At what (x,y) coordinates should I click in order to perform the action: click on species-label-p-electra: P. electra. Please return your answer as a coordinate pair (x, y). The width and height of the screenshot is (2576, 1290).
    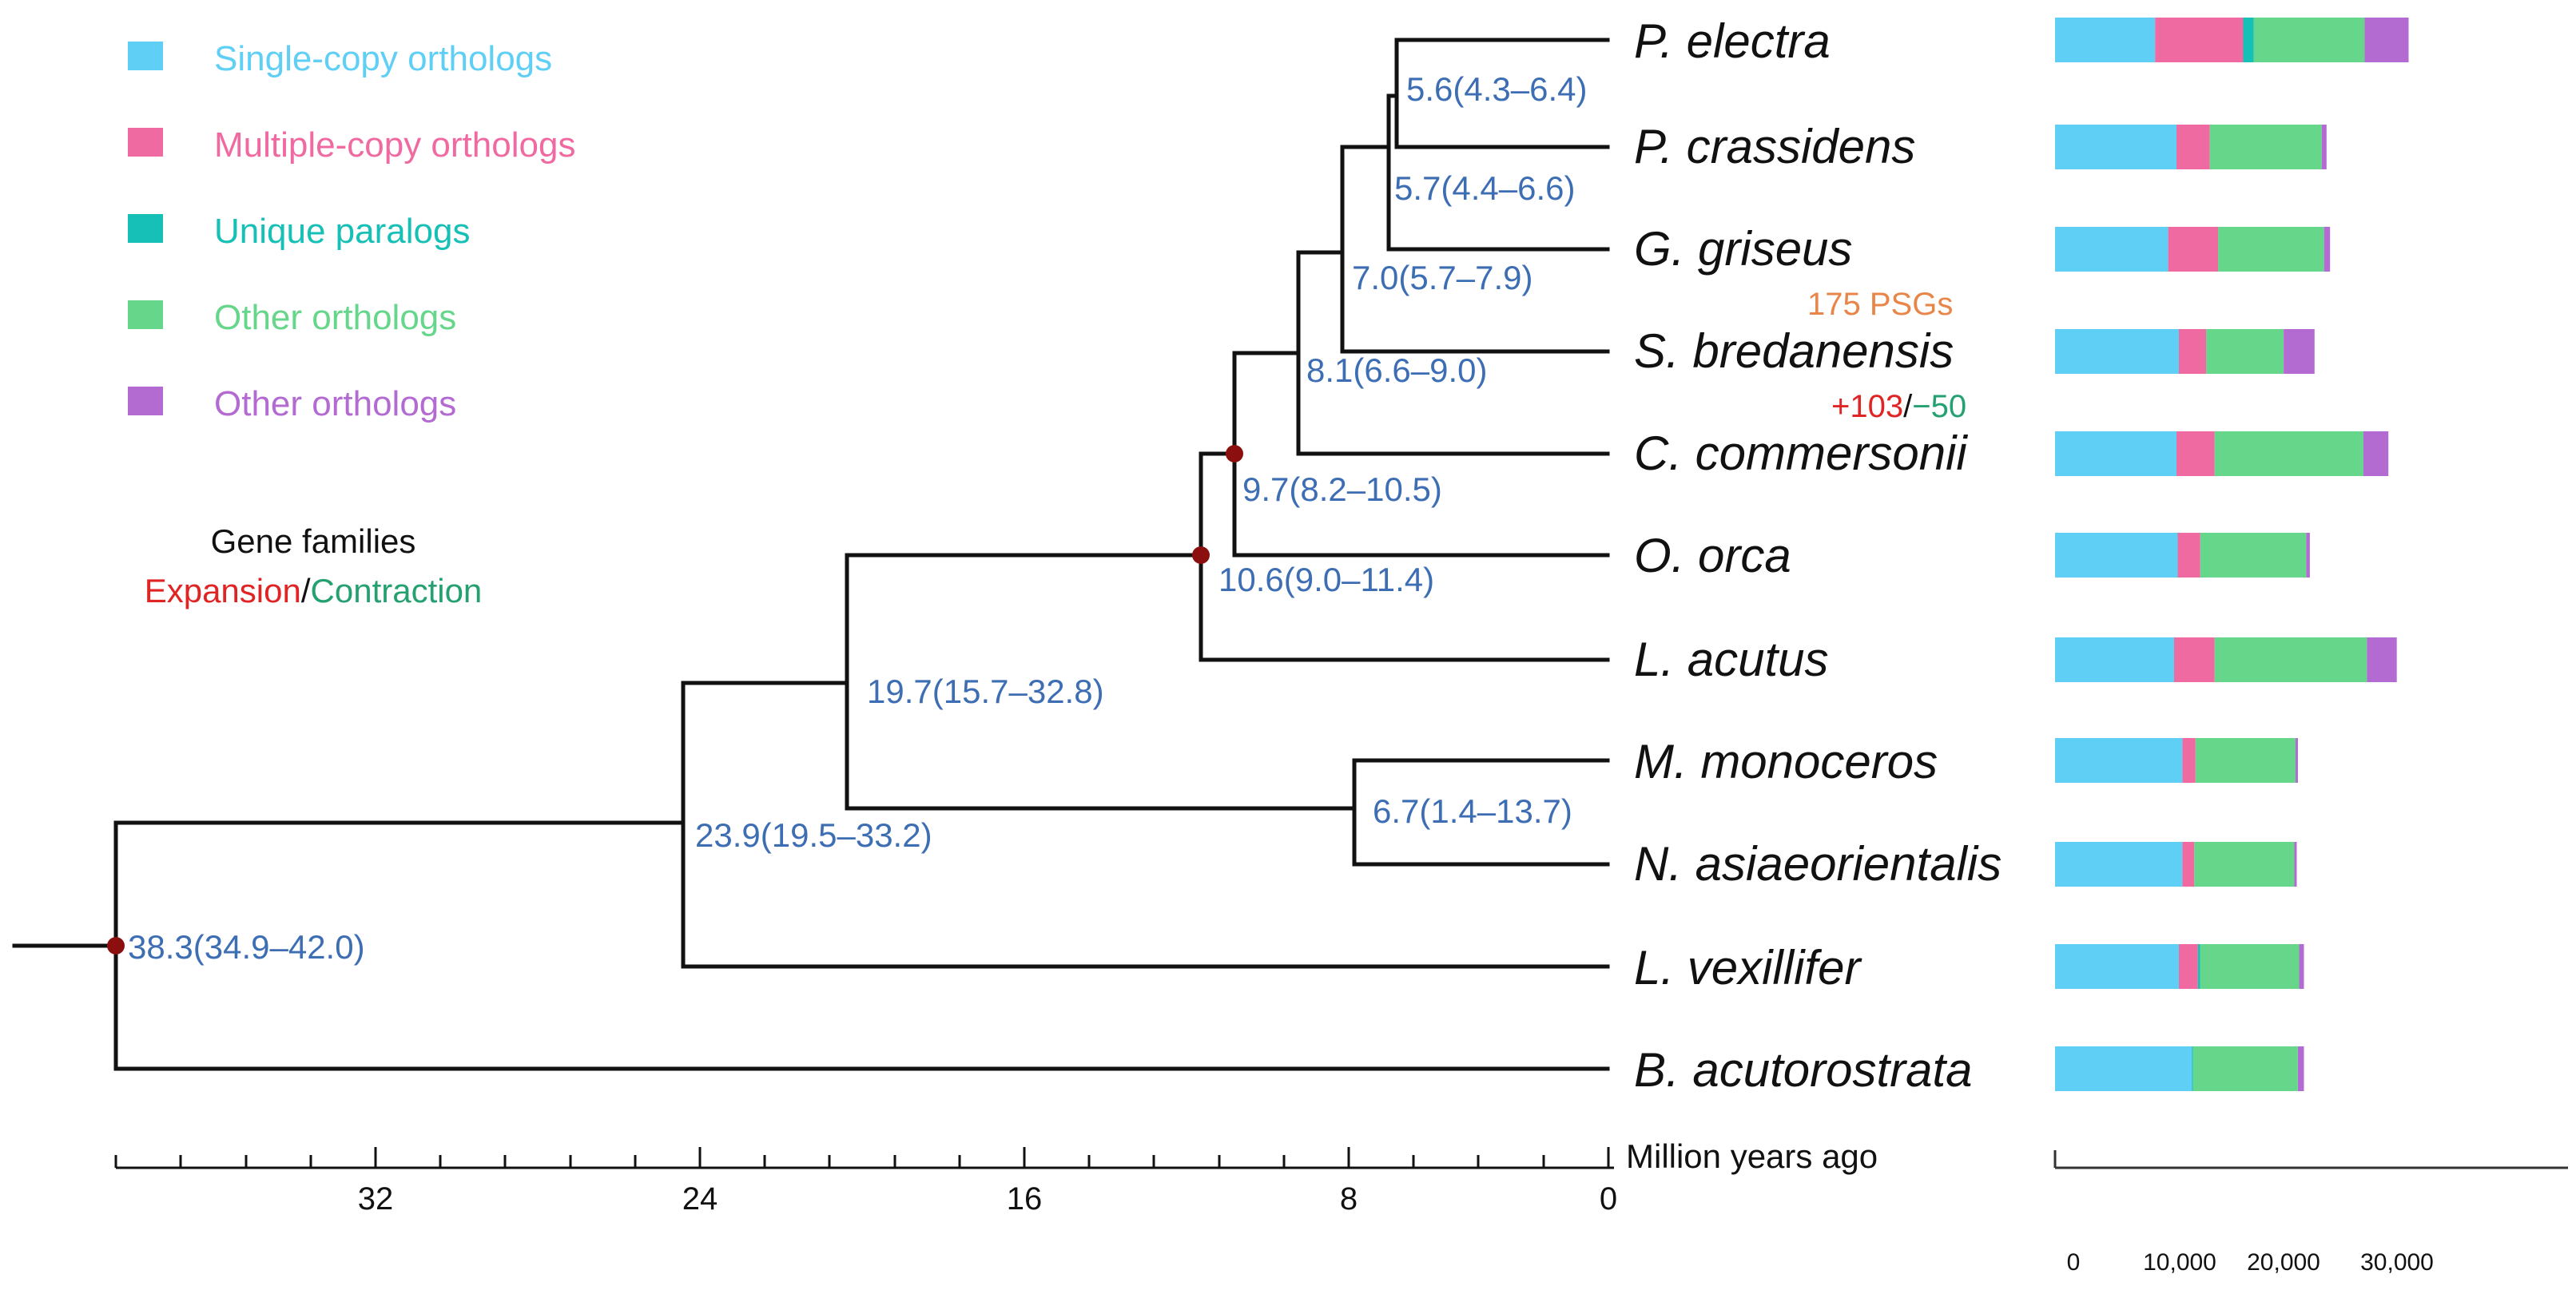
    Looking at the image, I should click on (1732, 41).